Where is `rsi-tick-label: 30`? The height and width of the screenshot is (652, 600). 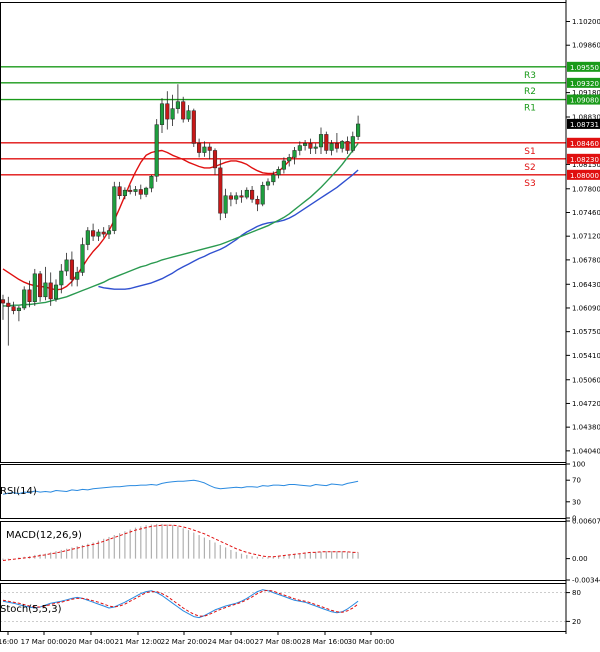
rsi-tick-label: 30 is located at coordinates (576, 502).